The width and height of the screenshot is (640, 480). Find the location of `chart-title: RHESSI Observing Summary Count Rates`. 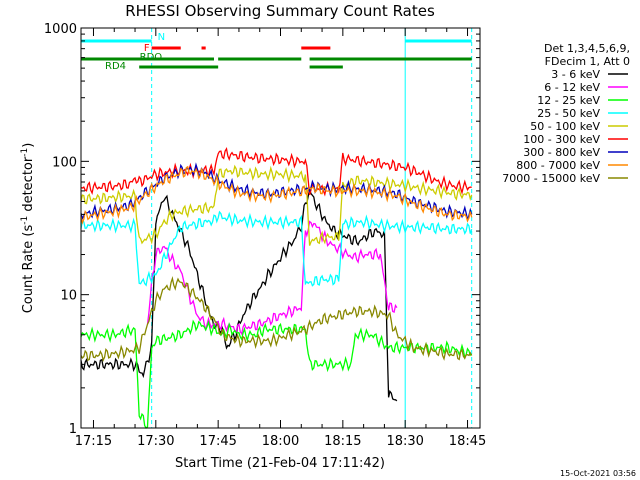

chart-title: RHESSI Observing Summary Count Rates is located at coordinates (280, 11).